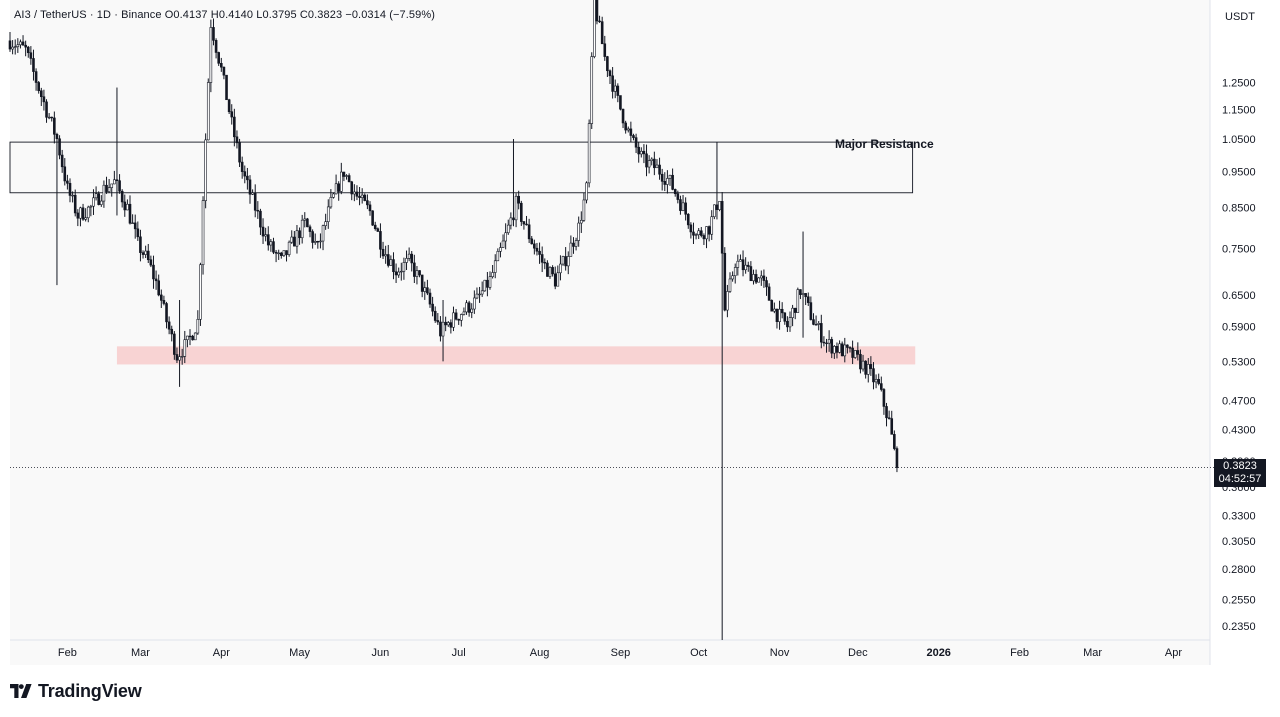 This screenshot has height=717, width=1280. Describe the element at coordinates (1239, 296) in the screenshot. I see `price-tick-label: 0.6500` at that location.